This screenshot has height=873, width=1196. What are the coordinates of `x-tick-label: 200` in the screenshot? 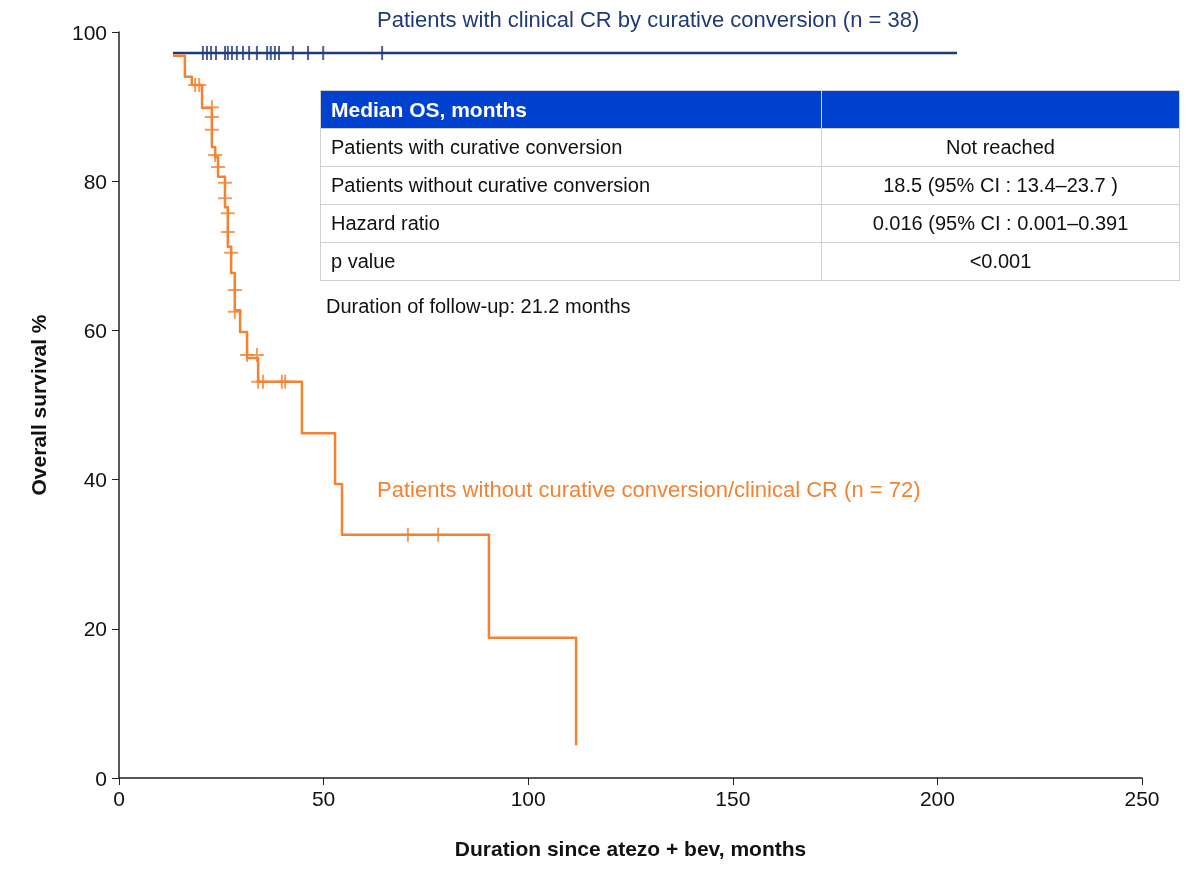 It's located at (937, 798).